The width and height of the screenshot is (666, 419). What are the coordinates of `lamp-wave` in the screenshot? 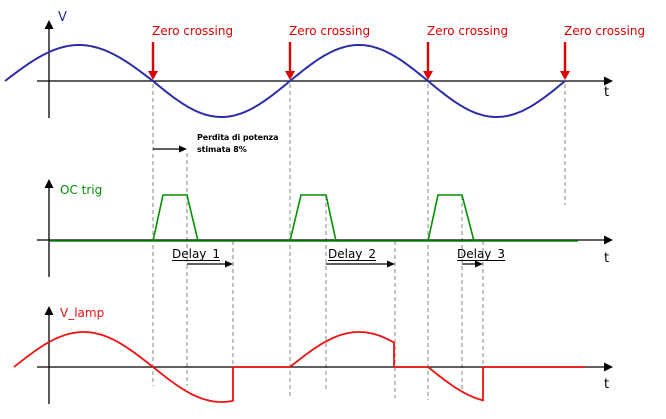 It's located at (299, 367).